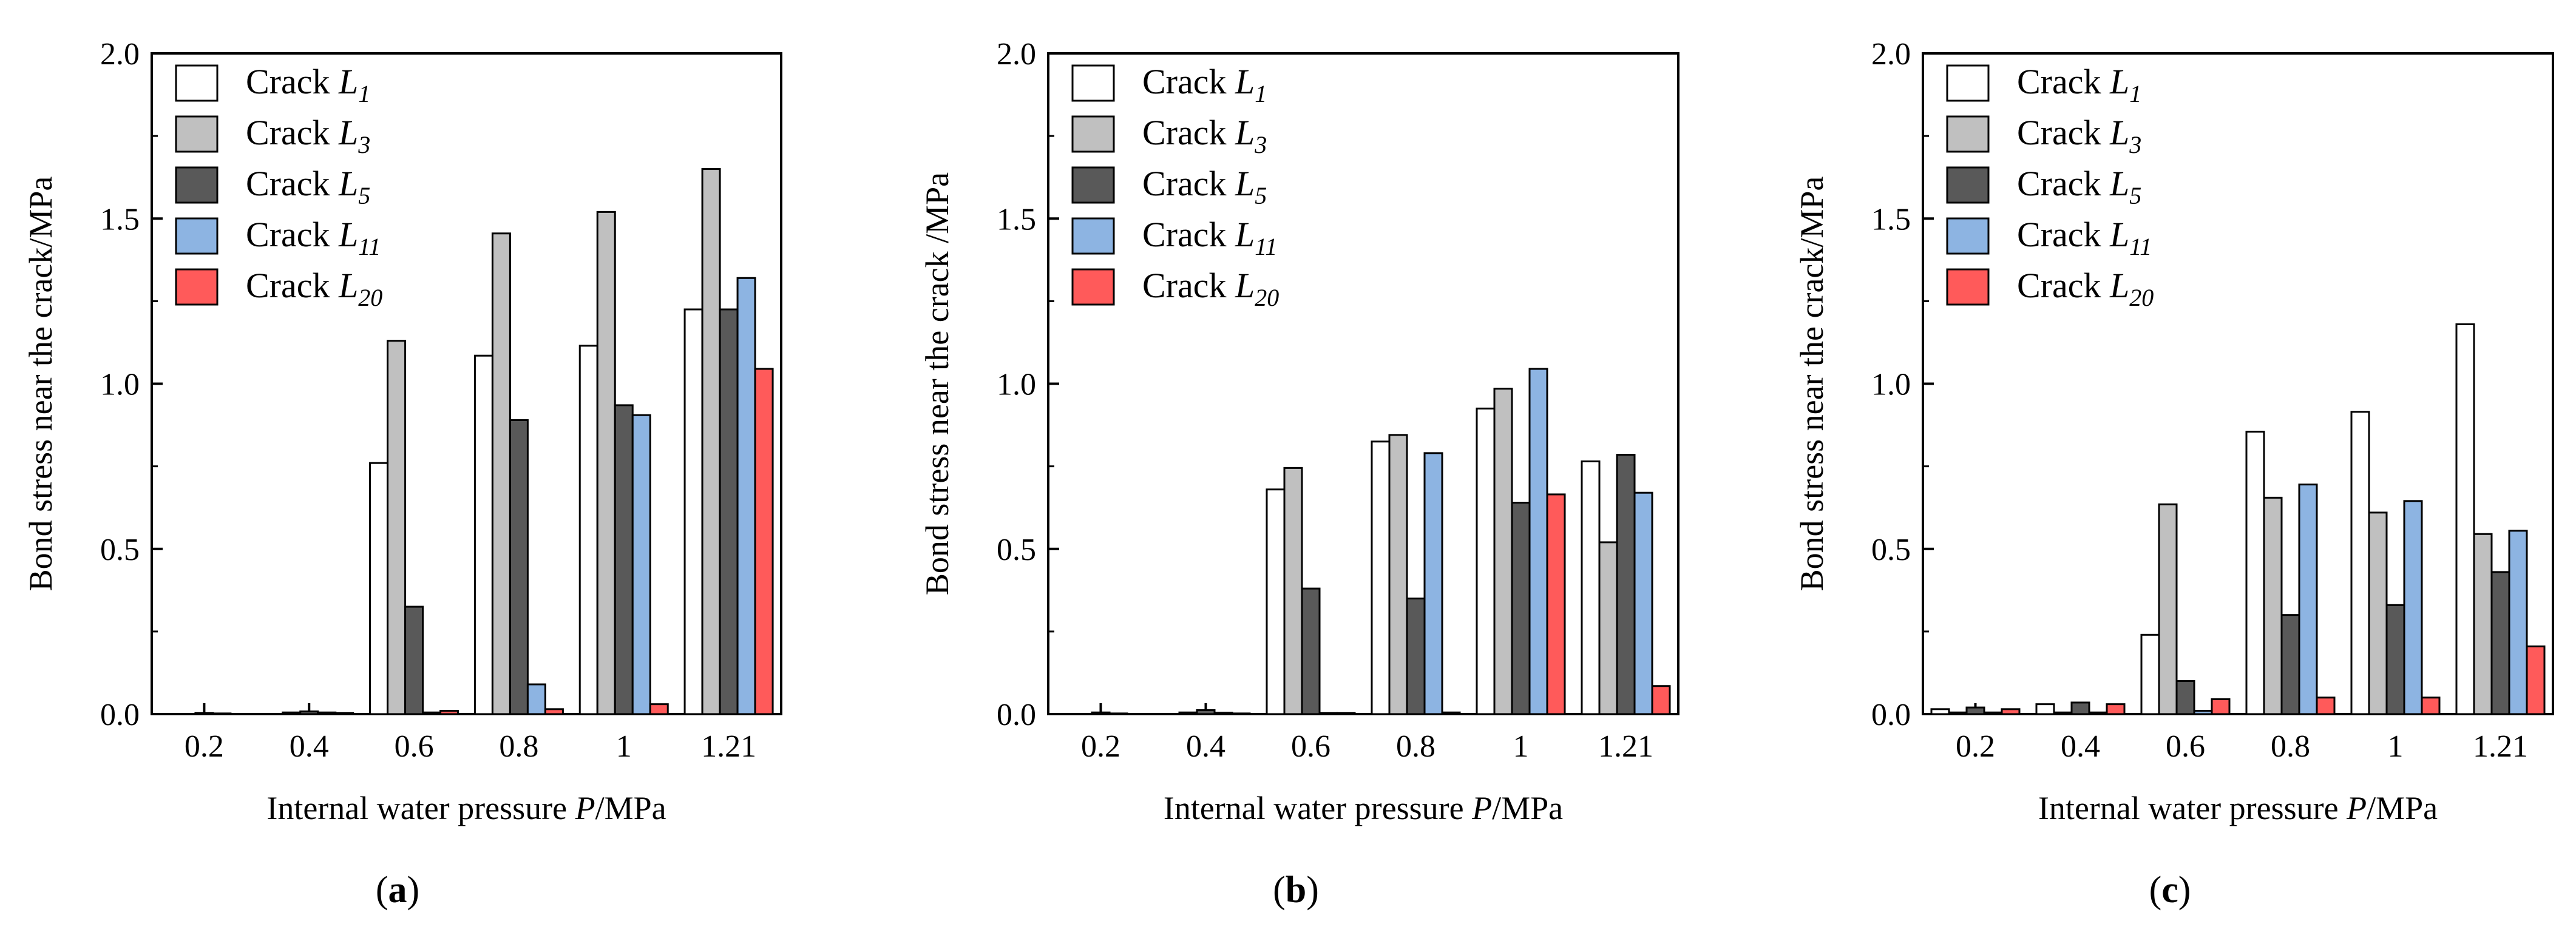 Image resolution: width=2576 pixels, height=941 pixels. I want to click on x-tick-label: 0.2, so click(1975, 746).